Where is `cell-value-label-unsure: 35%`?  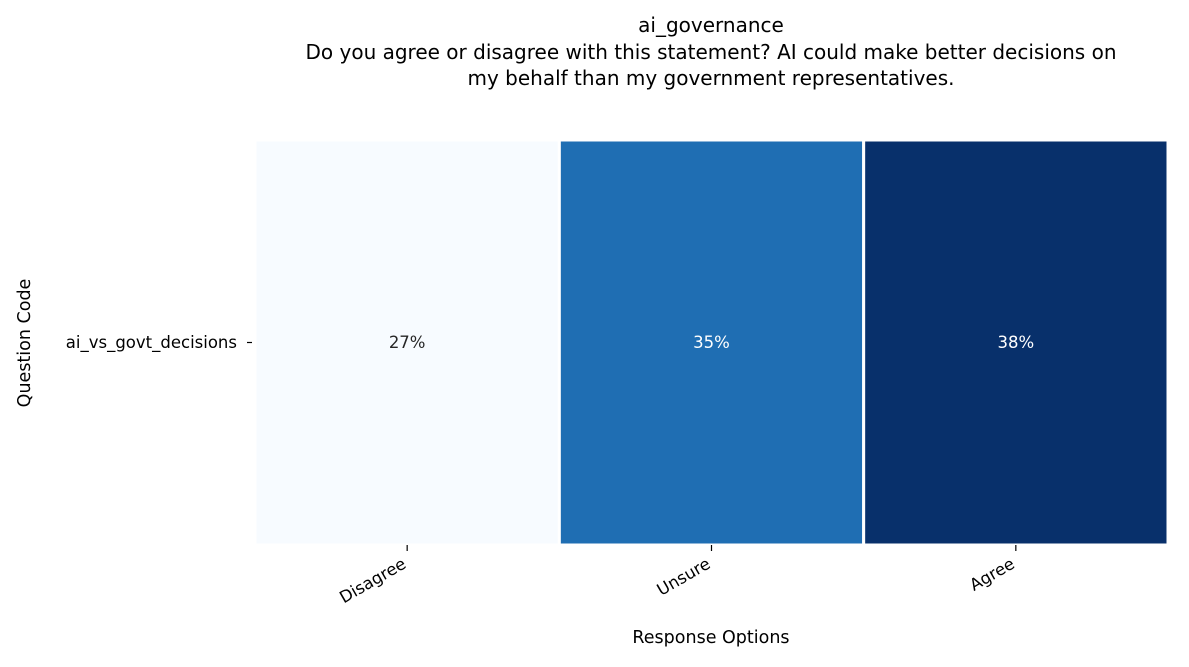
cell-value-label-unsure: 35% is located at coordinates (711, 342).